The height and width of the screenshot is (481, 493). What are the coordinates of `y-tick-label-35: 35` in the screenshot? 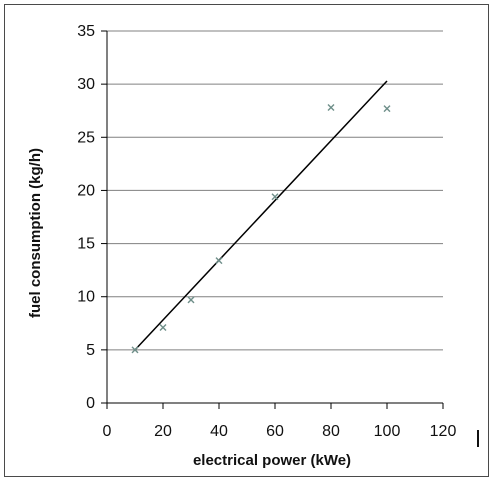 It's located at (86, 31).